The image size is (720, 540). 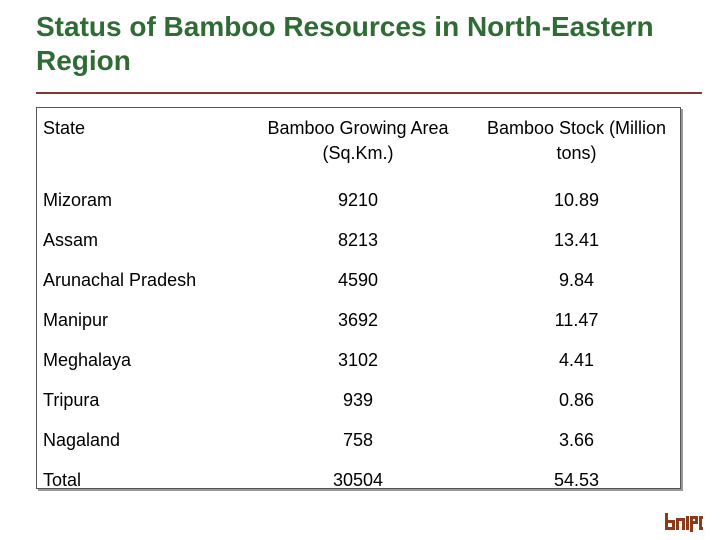 I want to click on company-logo-icon, so click(x=684, y=522).